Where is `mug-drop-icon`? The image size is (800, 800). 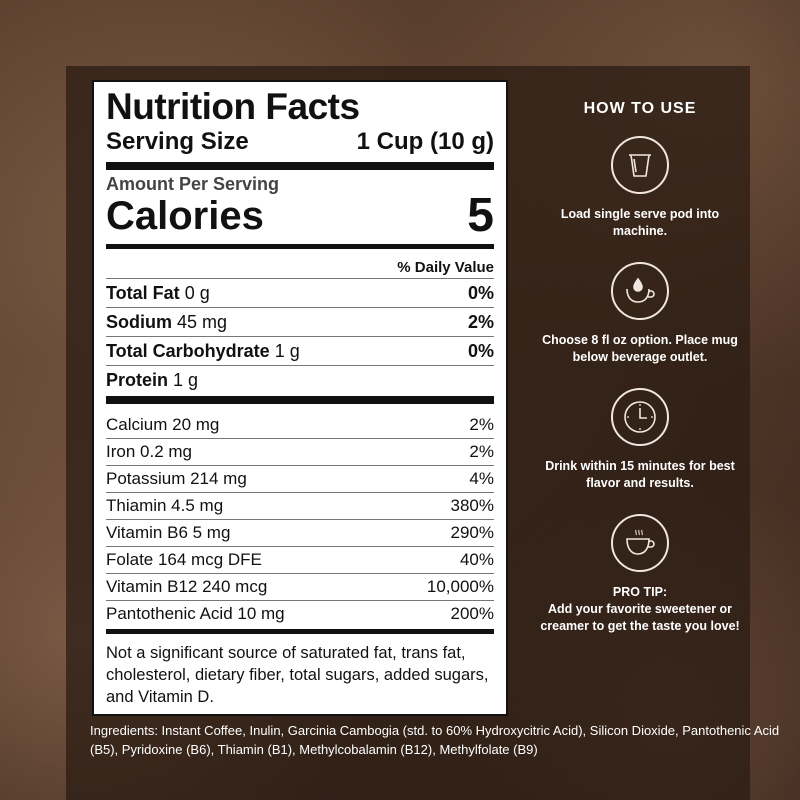 mug-drop-icon is located at coordinates (640, 291).